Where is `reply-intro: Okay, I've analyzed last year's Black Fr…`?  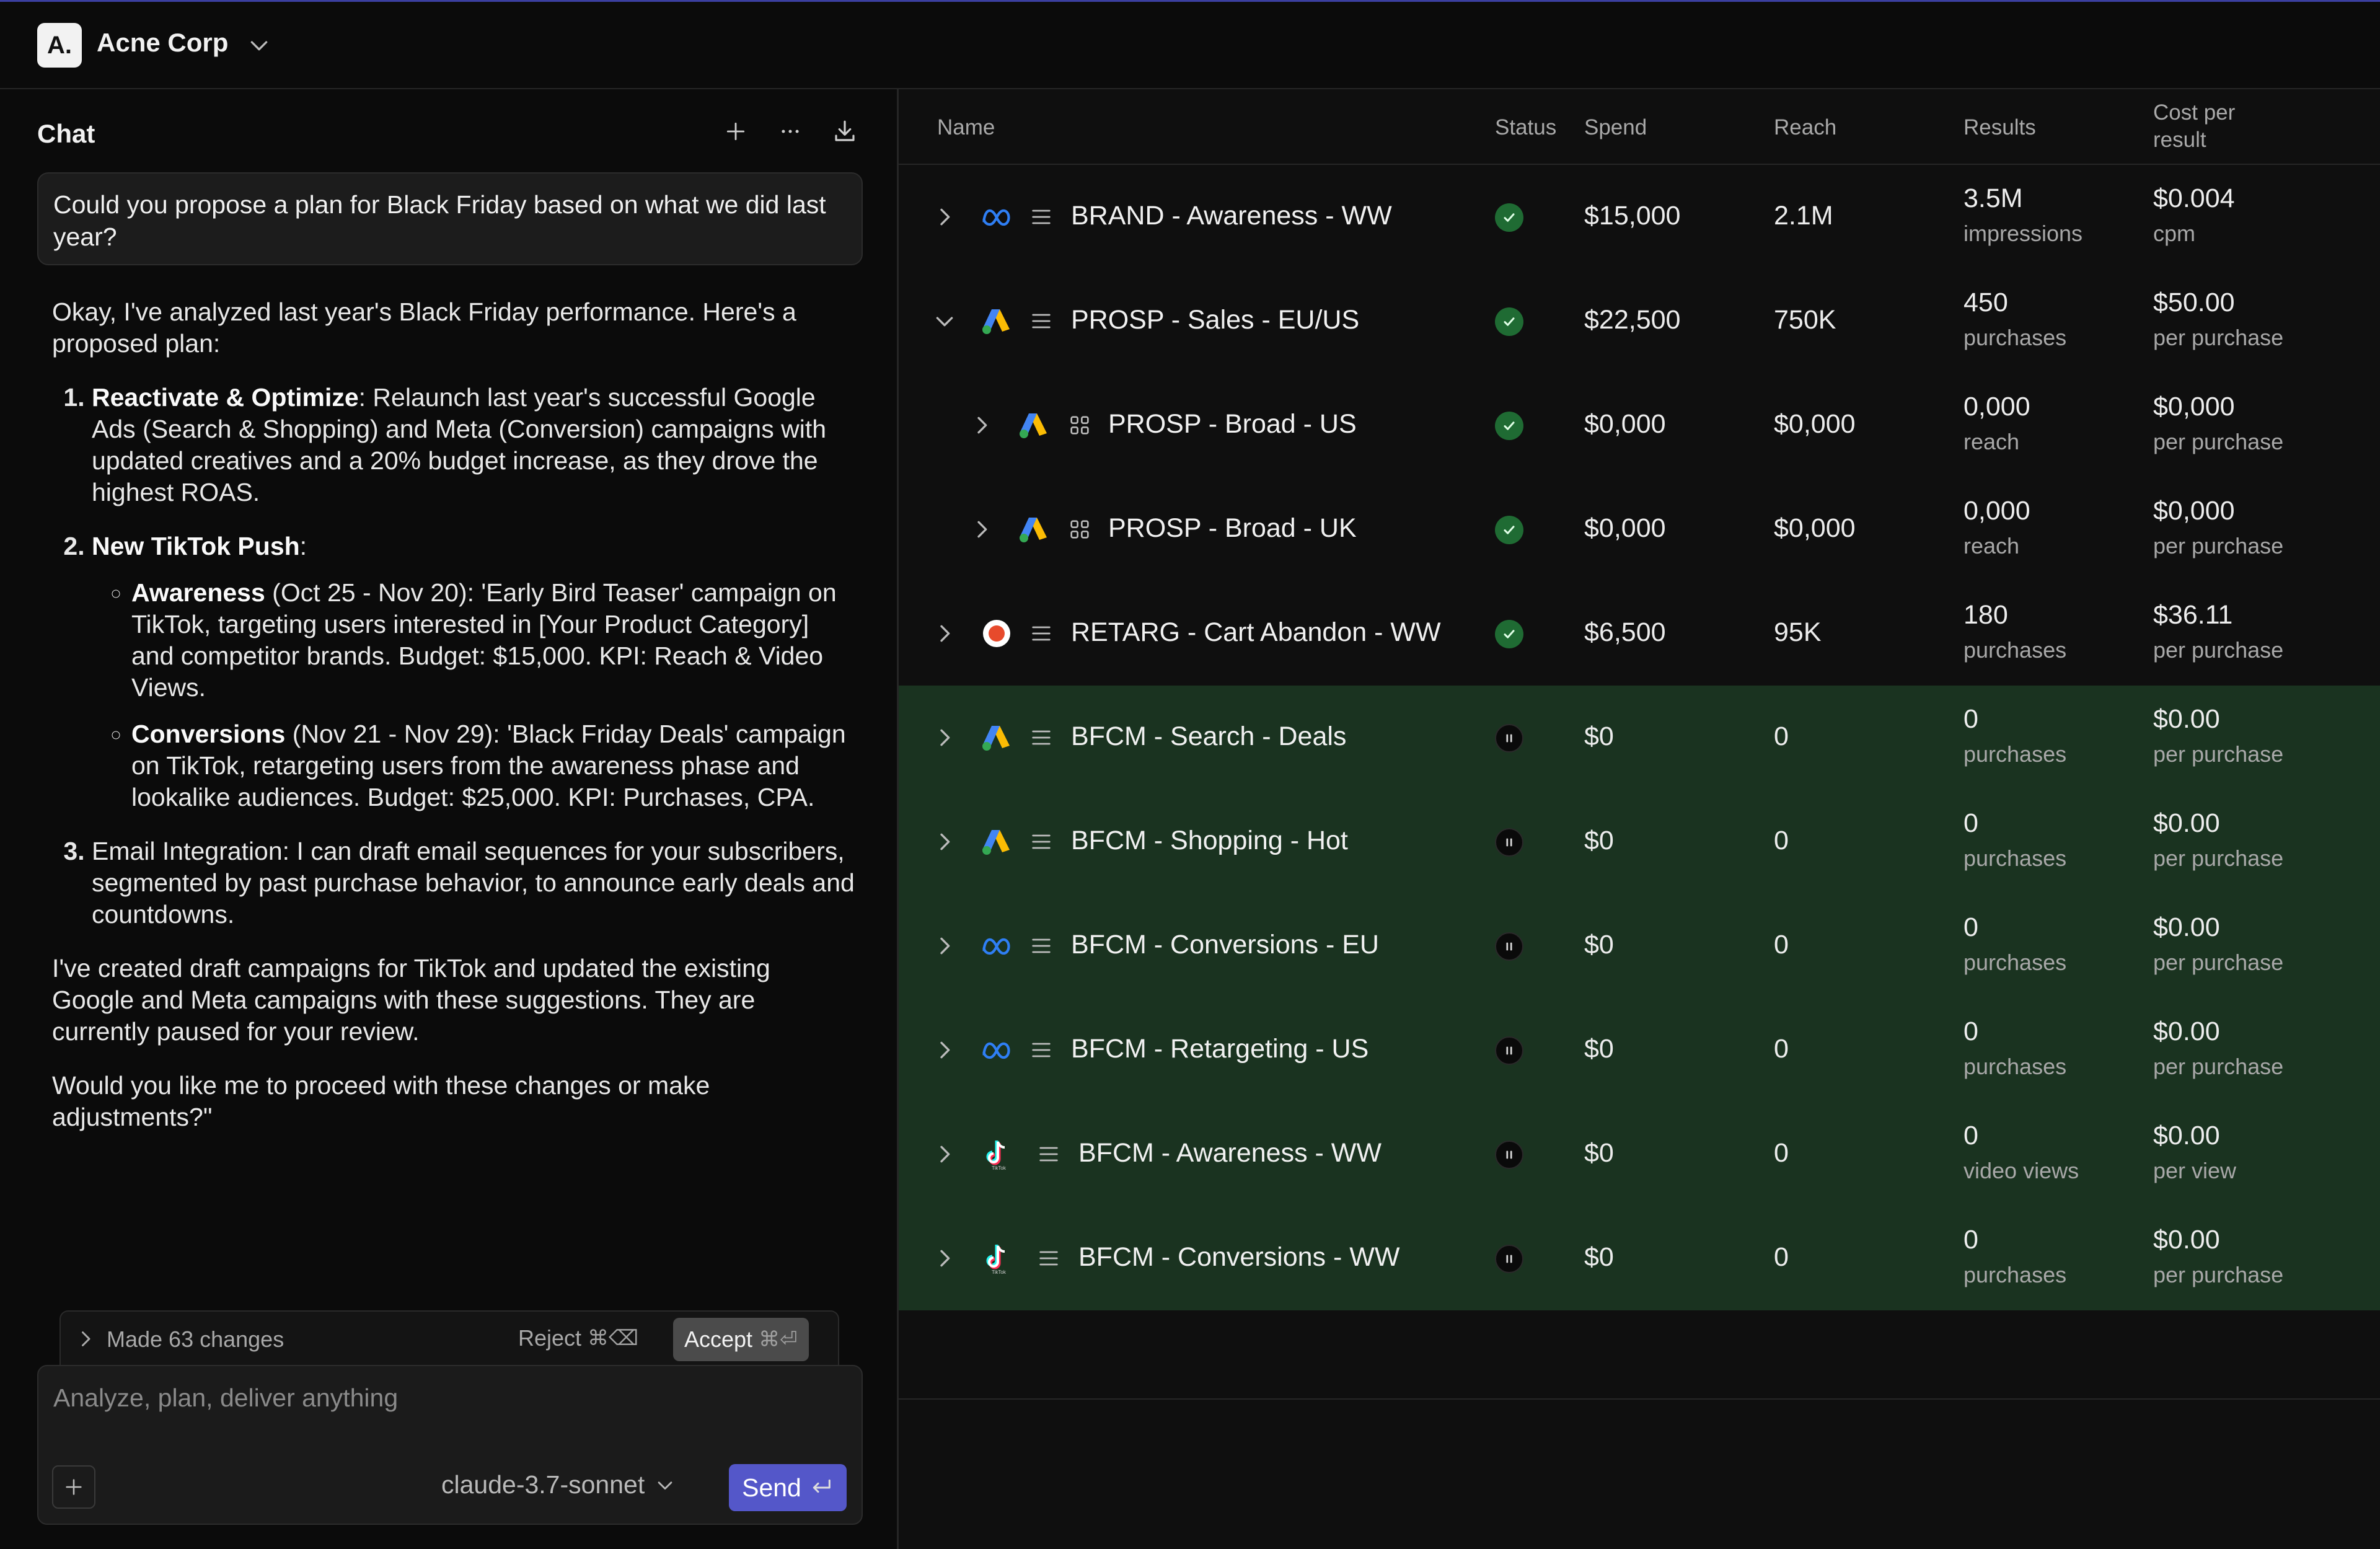
reply-intro: Okay, I've analyzed last year's Black Fr… is located at coordinates (424, 328).